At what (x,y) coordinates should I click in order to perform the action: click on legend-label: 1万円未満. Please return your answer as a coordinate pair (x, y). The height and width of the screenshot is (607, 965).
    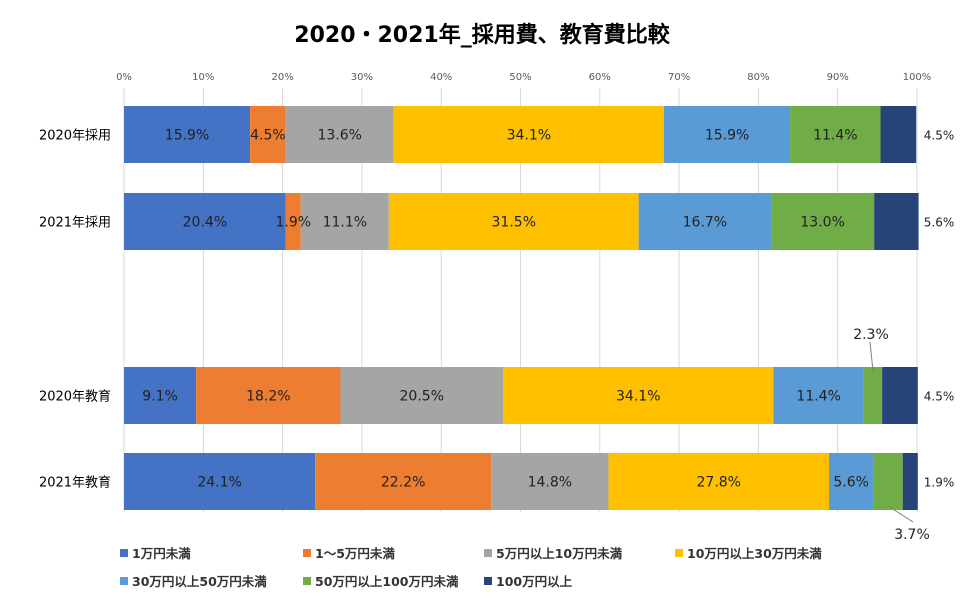
    Looking at the image, I should click on (161, 553).